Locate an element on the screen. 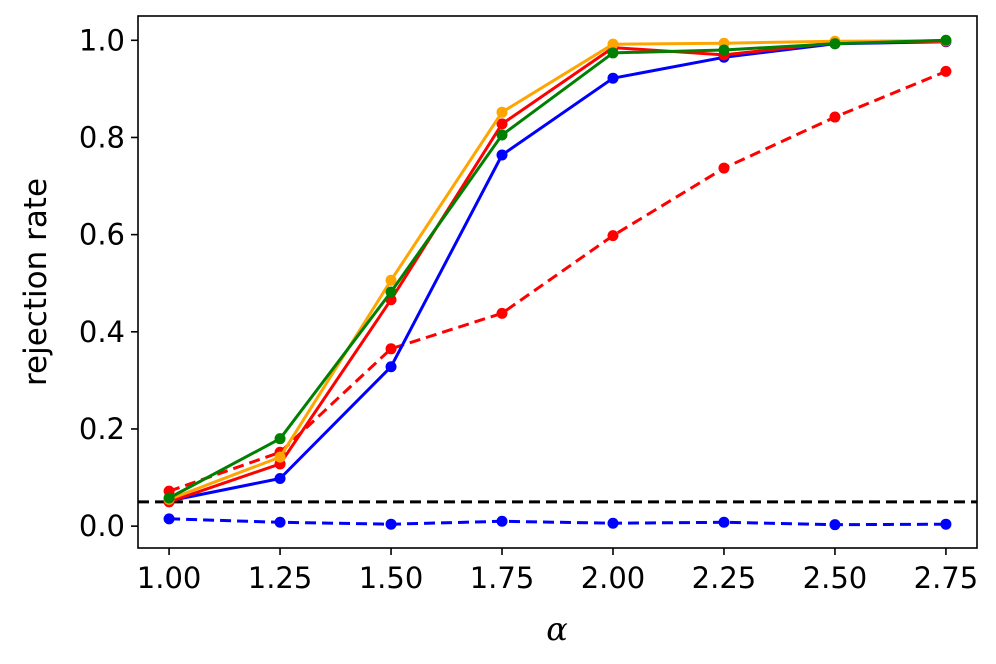 The image size is (996, 664). x-tick-label: 2.00 is located at coordinates (613, 578).